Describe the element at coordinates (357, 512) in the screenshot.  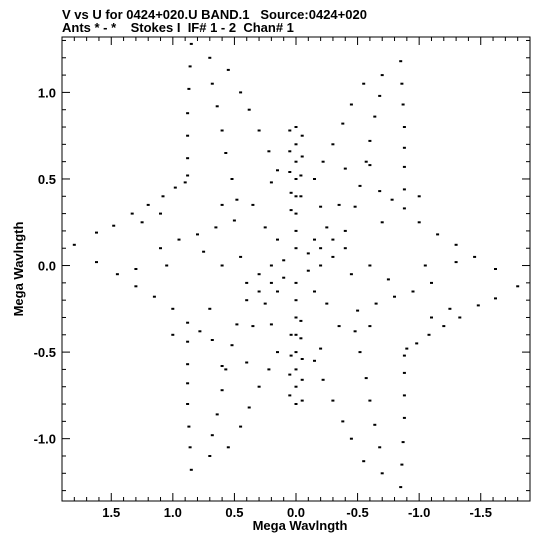
I see `x-tick-label: -0.5` at that location.